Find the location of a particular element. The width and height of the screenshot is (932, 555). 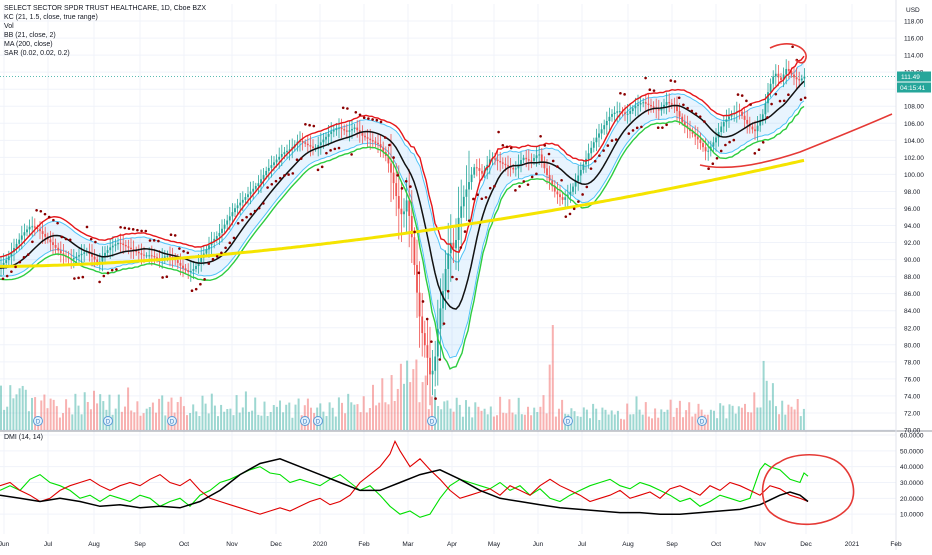

indicator-vol: Vol is located at coordinates (9, 26).